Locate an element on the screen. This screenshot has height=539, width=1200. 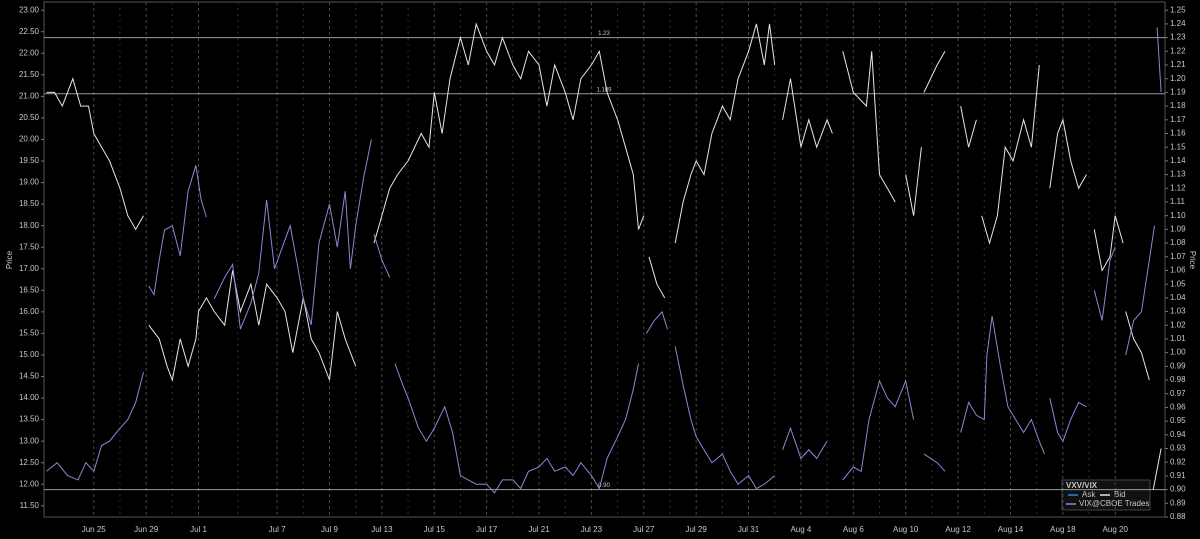
y2-tick-label: 1.10 is located at coordinates (1178, 215).